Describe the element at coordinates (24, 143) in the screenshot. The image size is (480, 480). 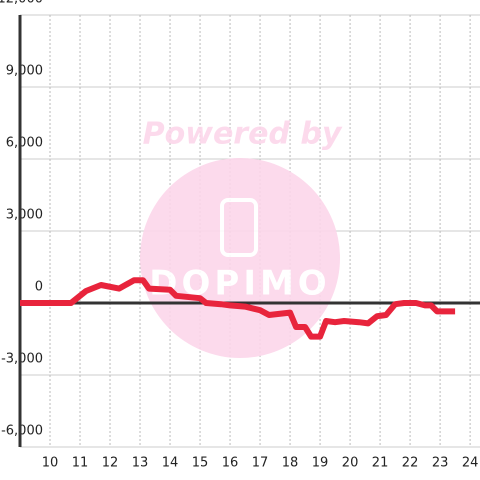
I see `y-tick-label: 6,000` at that location.